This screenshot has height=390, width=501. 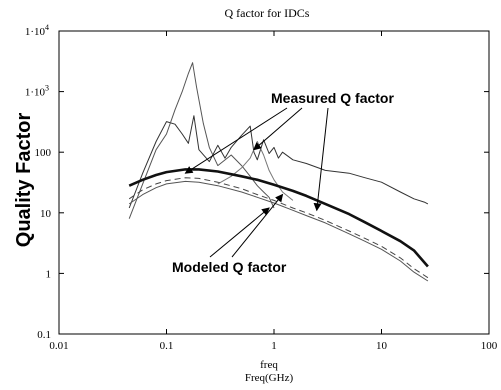 I want to click on chart-title: Q factor for IDCs, so click(x=267, y=13).